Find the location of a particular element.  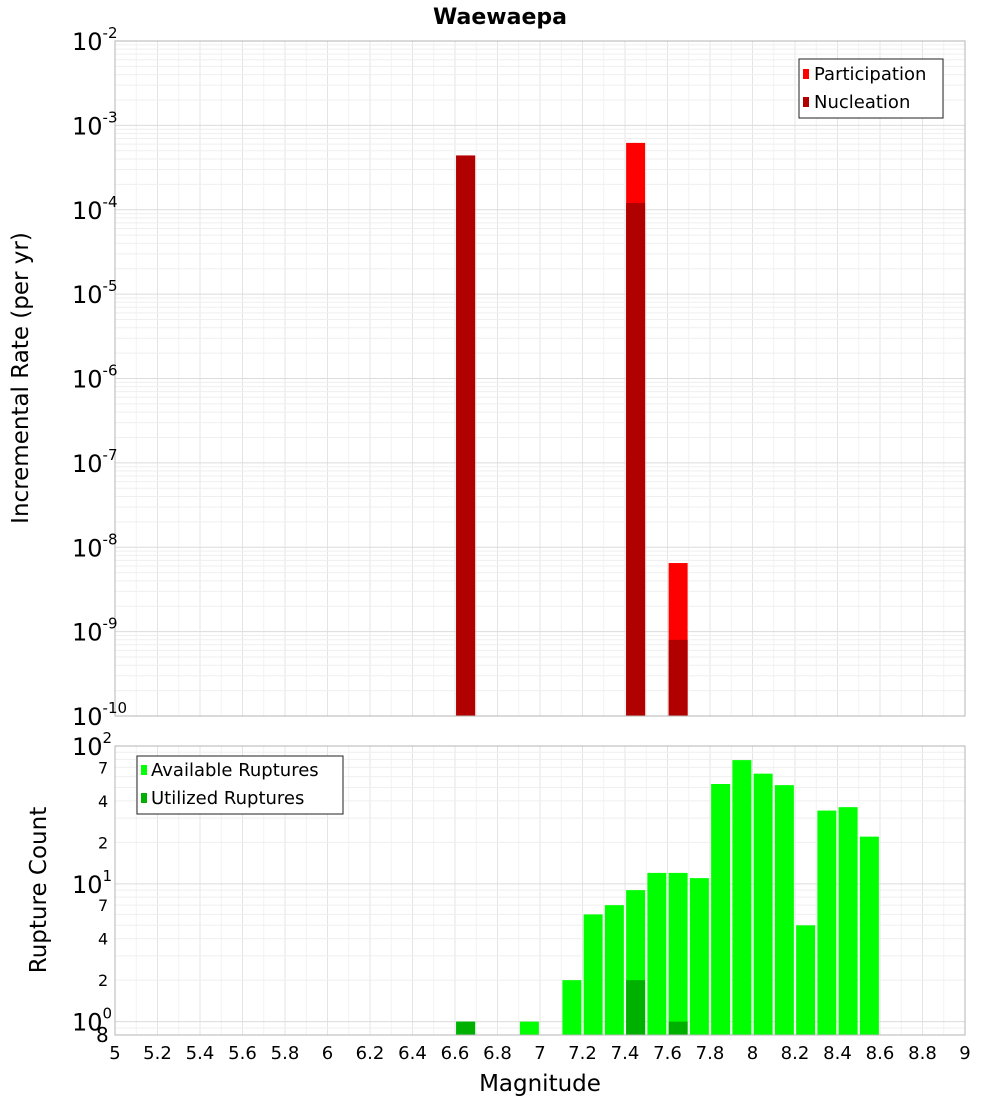

x-tick-label: 6.2 is located at coordinates (370, 1053).